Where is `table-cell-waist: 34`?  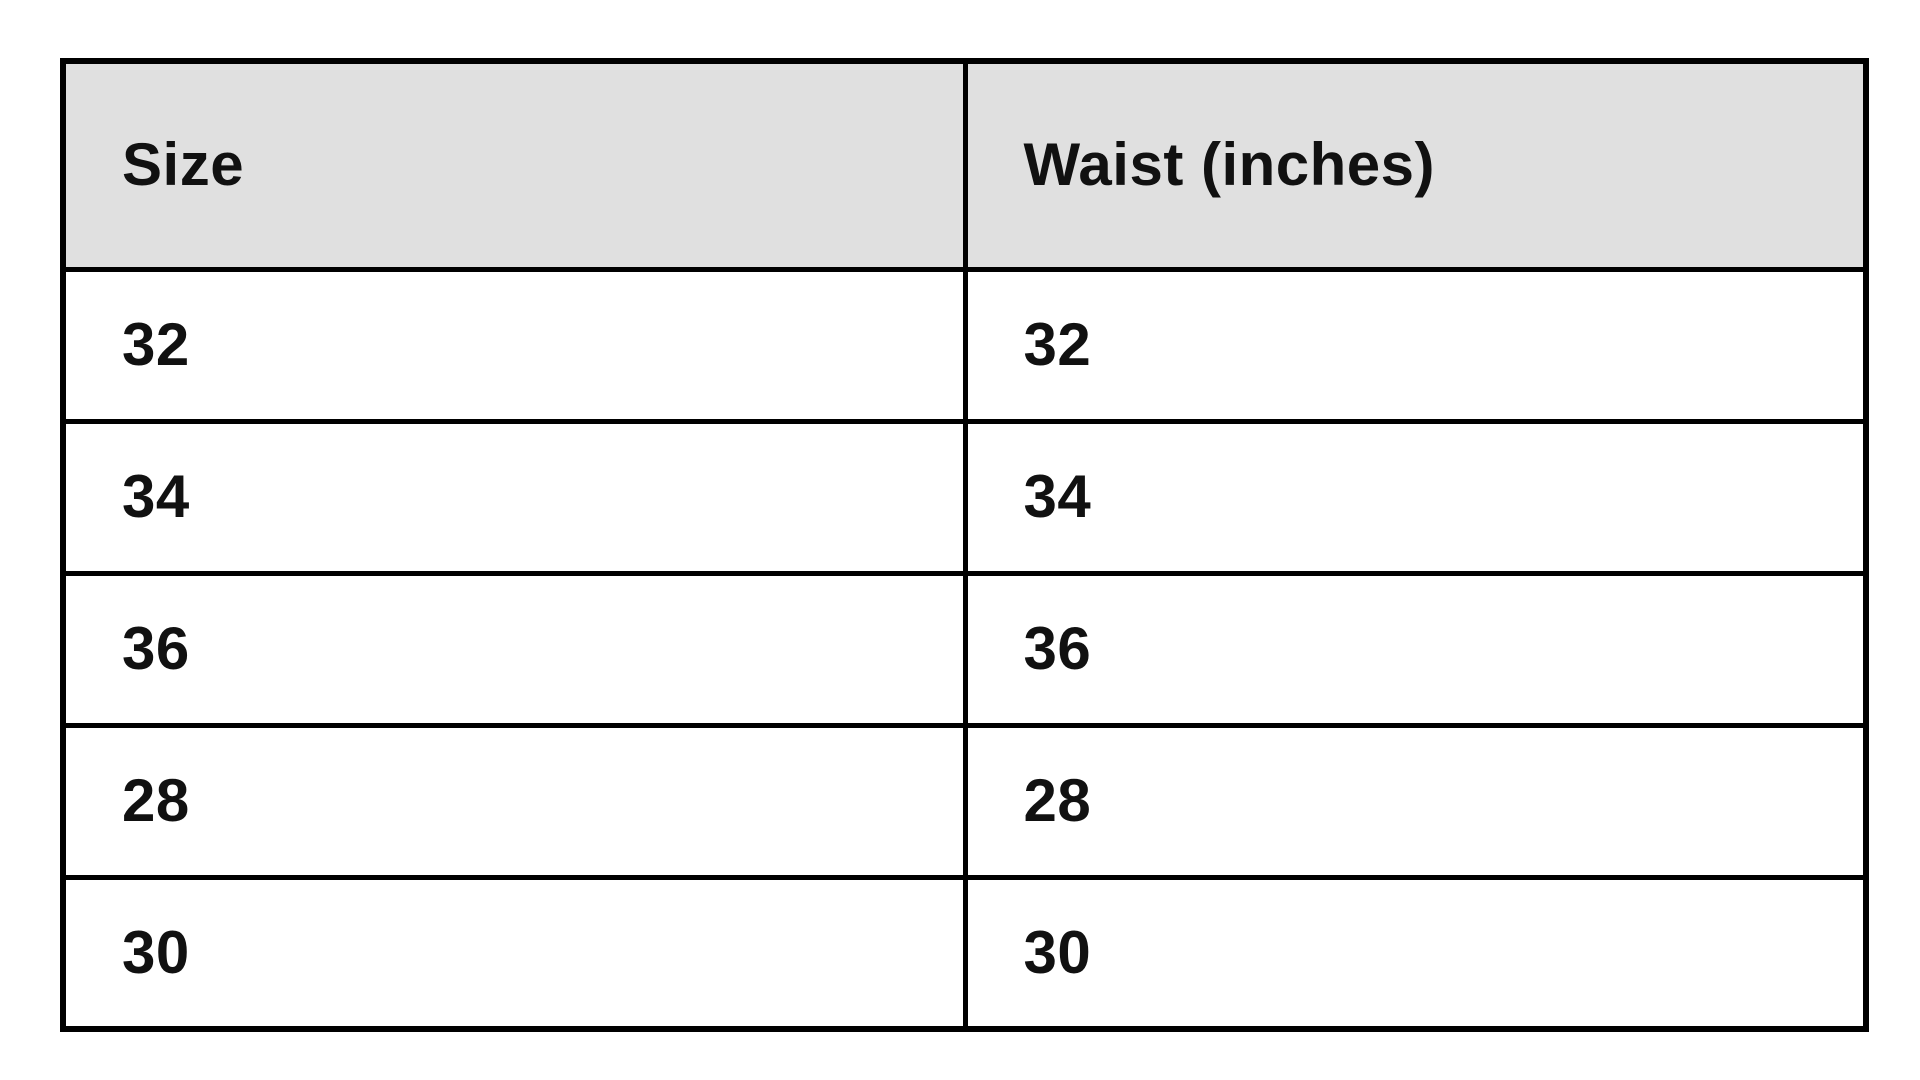
table-cell-waist: 34 is located at coordinates (1415, 497).